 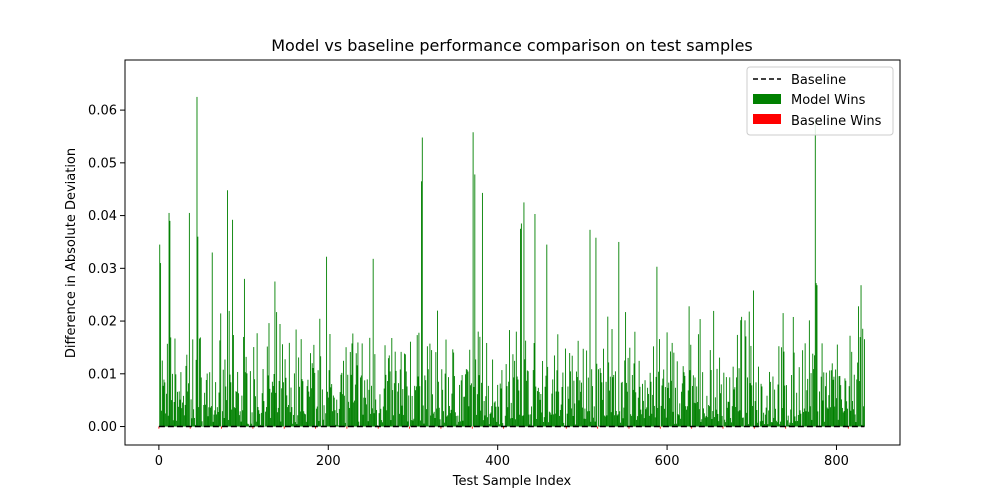 I want to click on y-axis: 0.00 0.01 0.02 0.03 0.04 0.05 0.06, so click(x=106, y=269).